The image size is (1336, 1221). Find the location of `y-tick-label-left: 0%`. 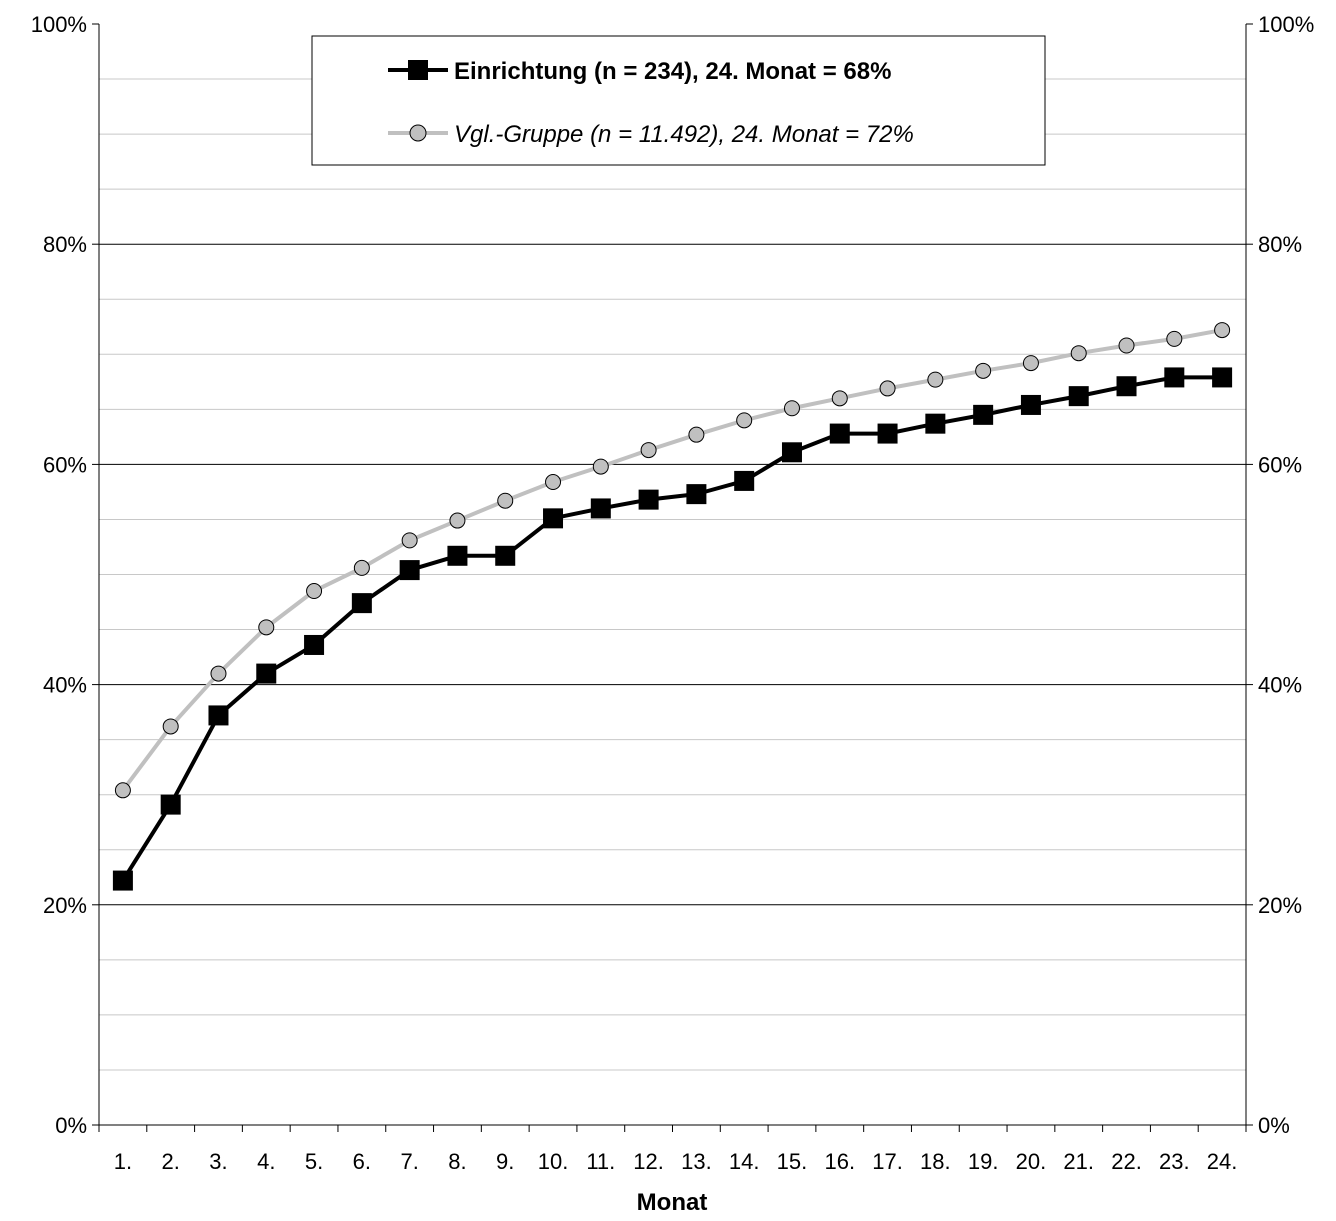

y-tick-label-left: 0% is located at coordinates (71, 1125).